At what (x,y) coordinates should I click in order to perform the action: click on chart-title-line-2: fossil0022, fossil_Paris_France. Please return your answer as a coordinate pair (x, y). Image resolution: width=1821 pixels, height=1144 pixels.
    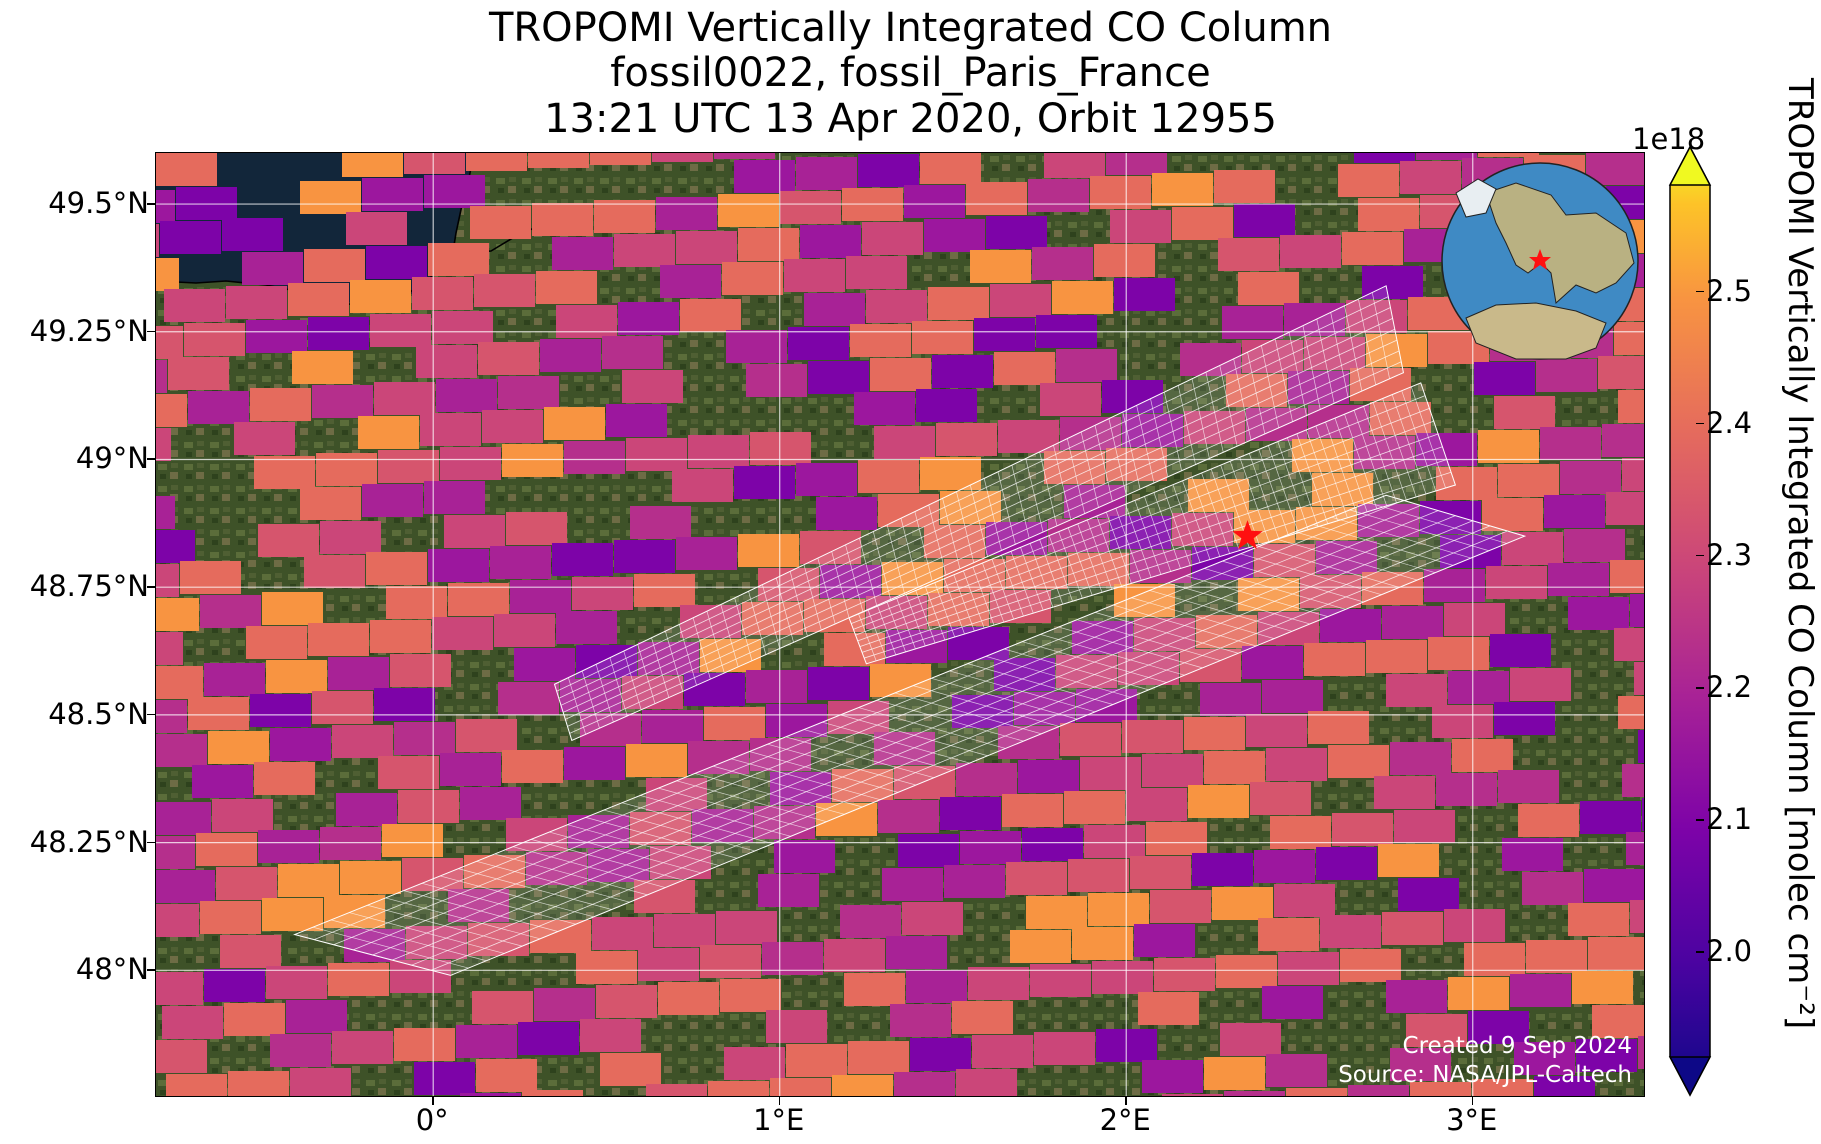
    Looking at the image, I should click on (910, 73).